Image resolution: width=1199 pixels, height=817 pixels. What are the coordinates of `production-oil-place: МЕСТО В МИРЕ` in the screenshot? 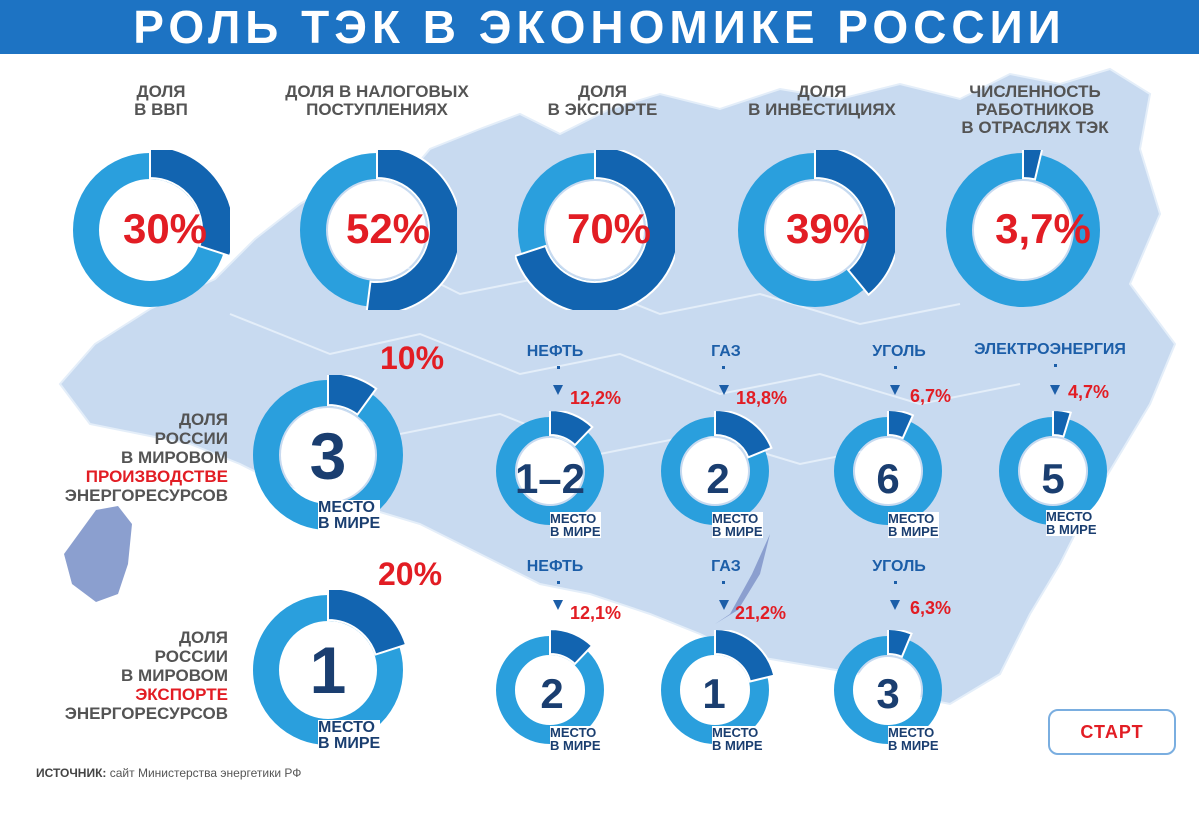 It's located at (575, 525).